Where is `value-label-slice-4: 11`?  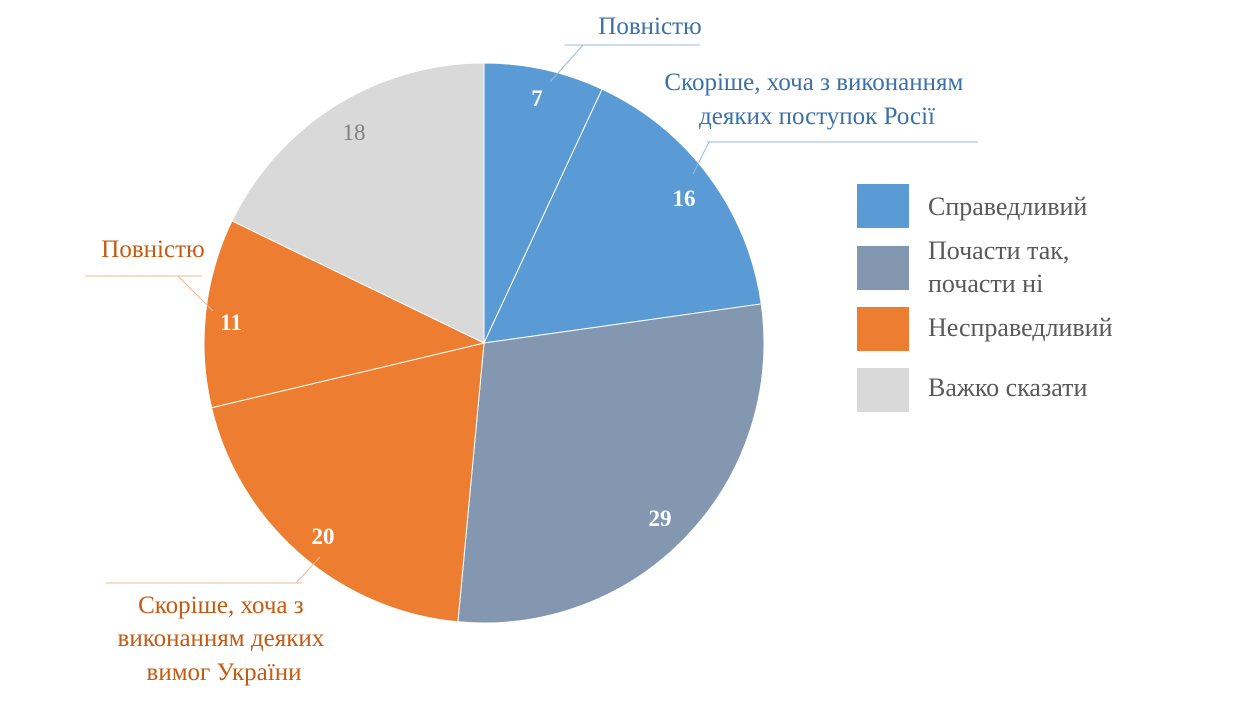 value-label-slice-4: 11 is located at coordinates (231, 322).